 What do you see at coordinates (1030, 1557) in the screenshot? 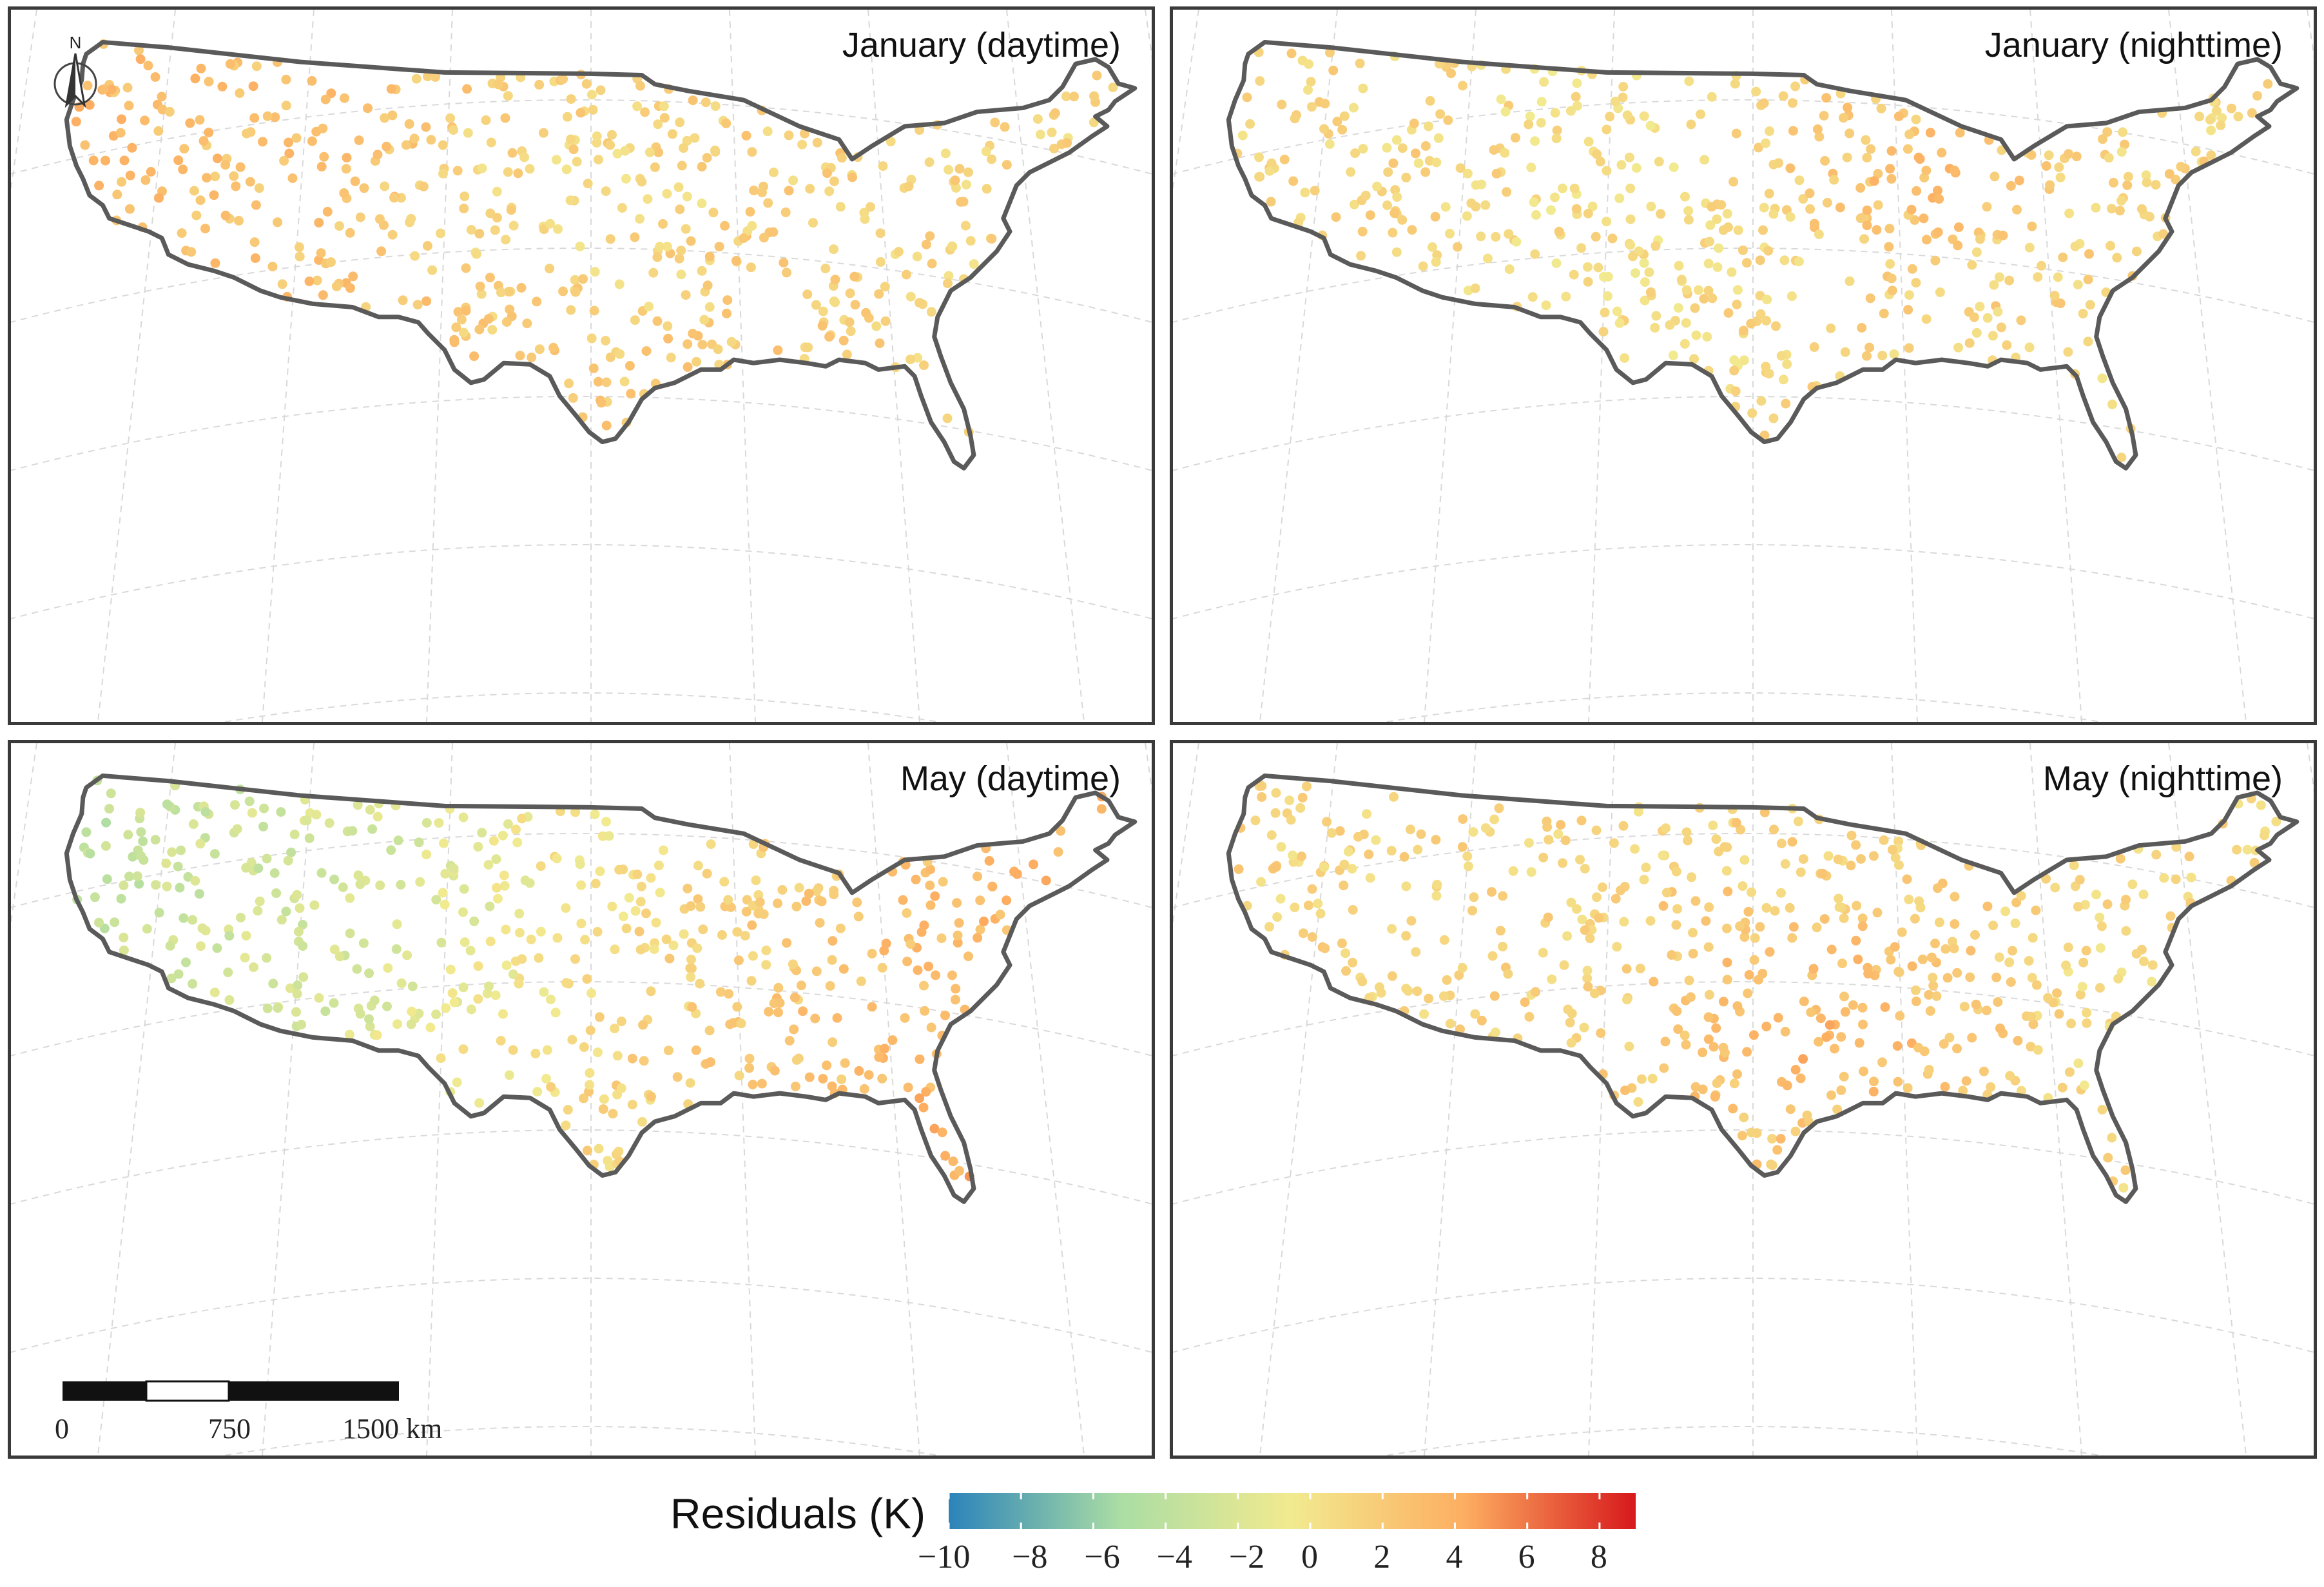
I see `legend-tick-label: −8` at bounding box center [1030, 1557].